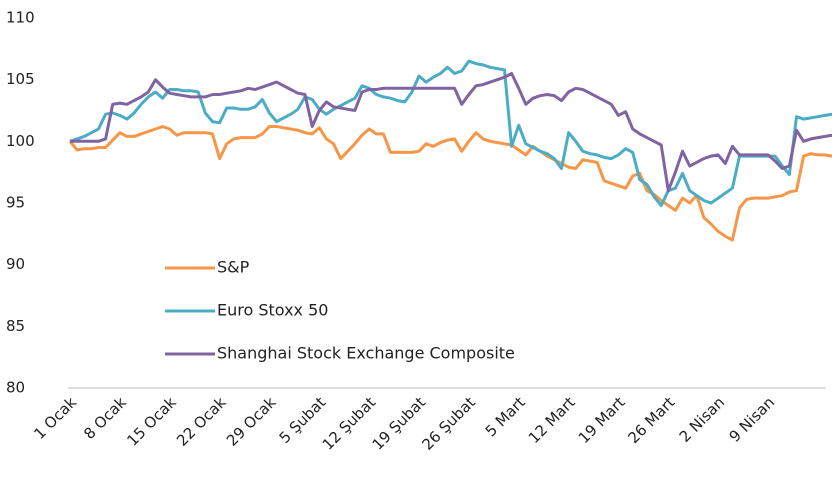  I want to click on y-tick-label: 100, so click(20, 141).